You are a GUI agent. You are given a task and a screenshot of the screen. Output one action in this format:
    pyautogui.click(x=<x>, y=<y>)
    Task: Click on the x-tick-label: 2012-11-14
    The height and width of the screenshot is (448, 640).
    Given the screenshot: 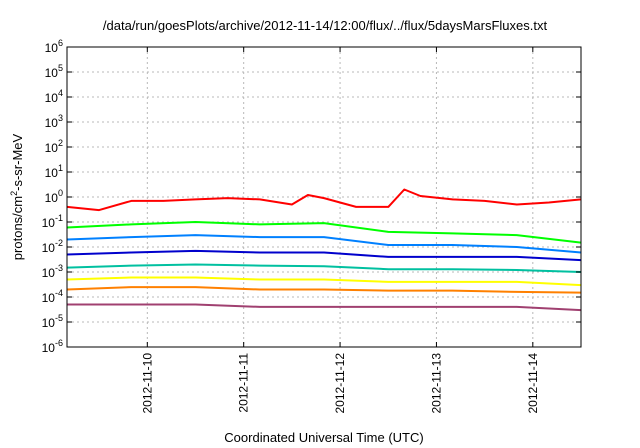 What is the action you would take?
    pyautogui.click(x=533, y=383)
    